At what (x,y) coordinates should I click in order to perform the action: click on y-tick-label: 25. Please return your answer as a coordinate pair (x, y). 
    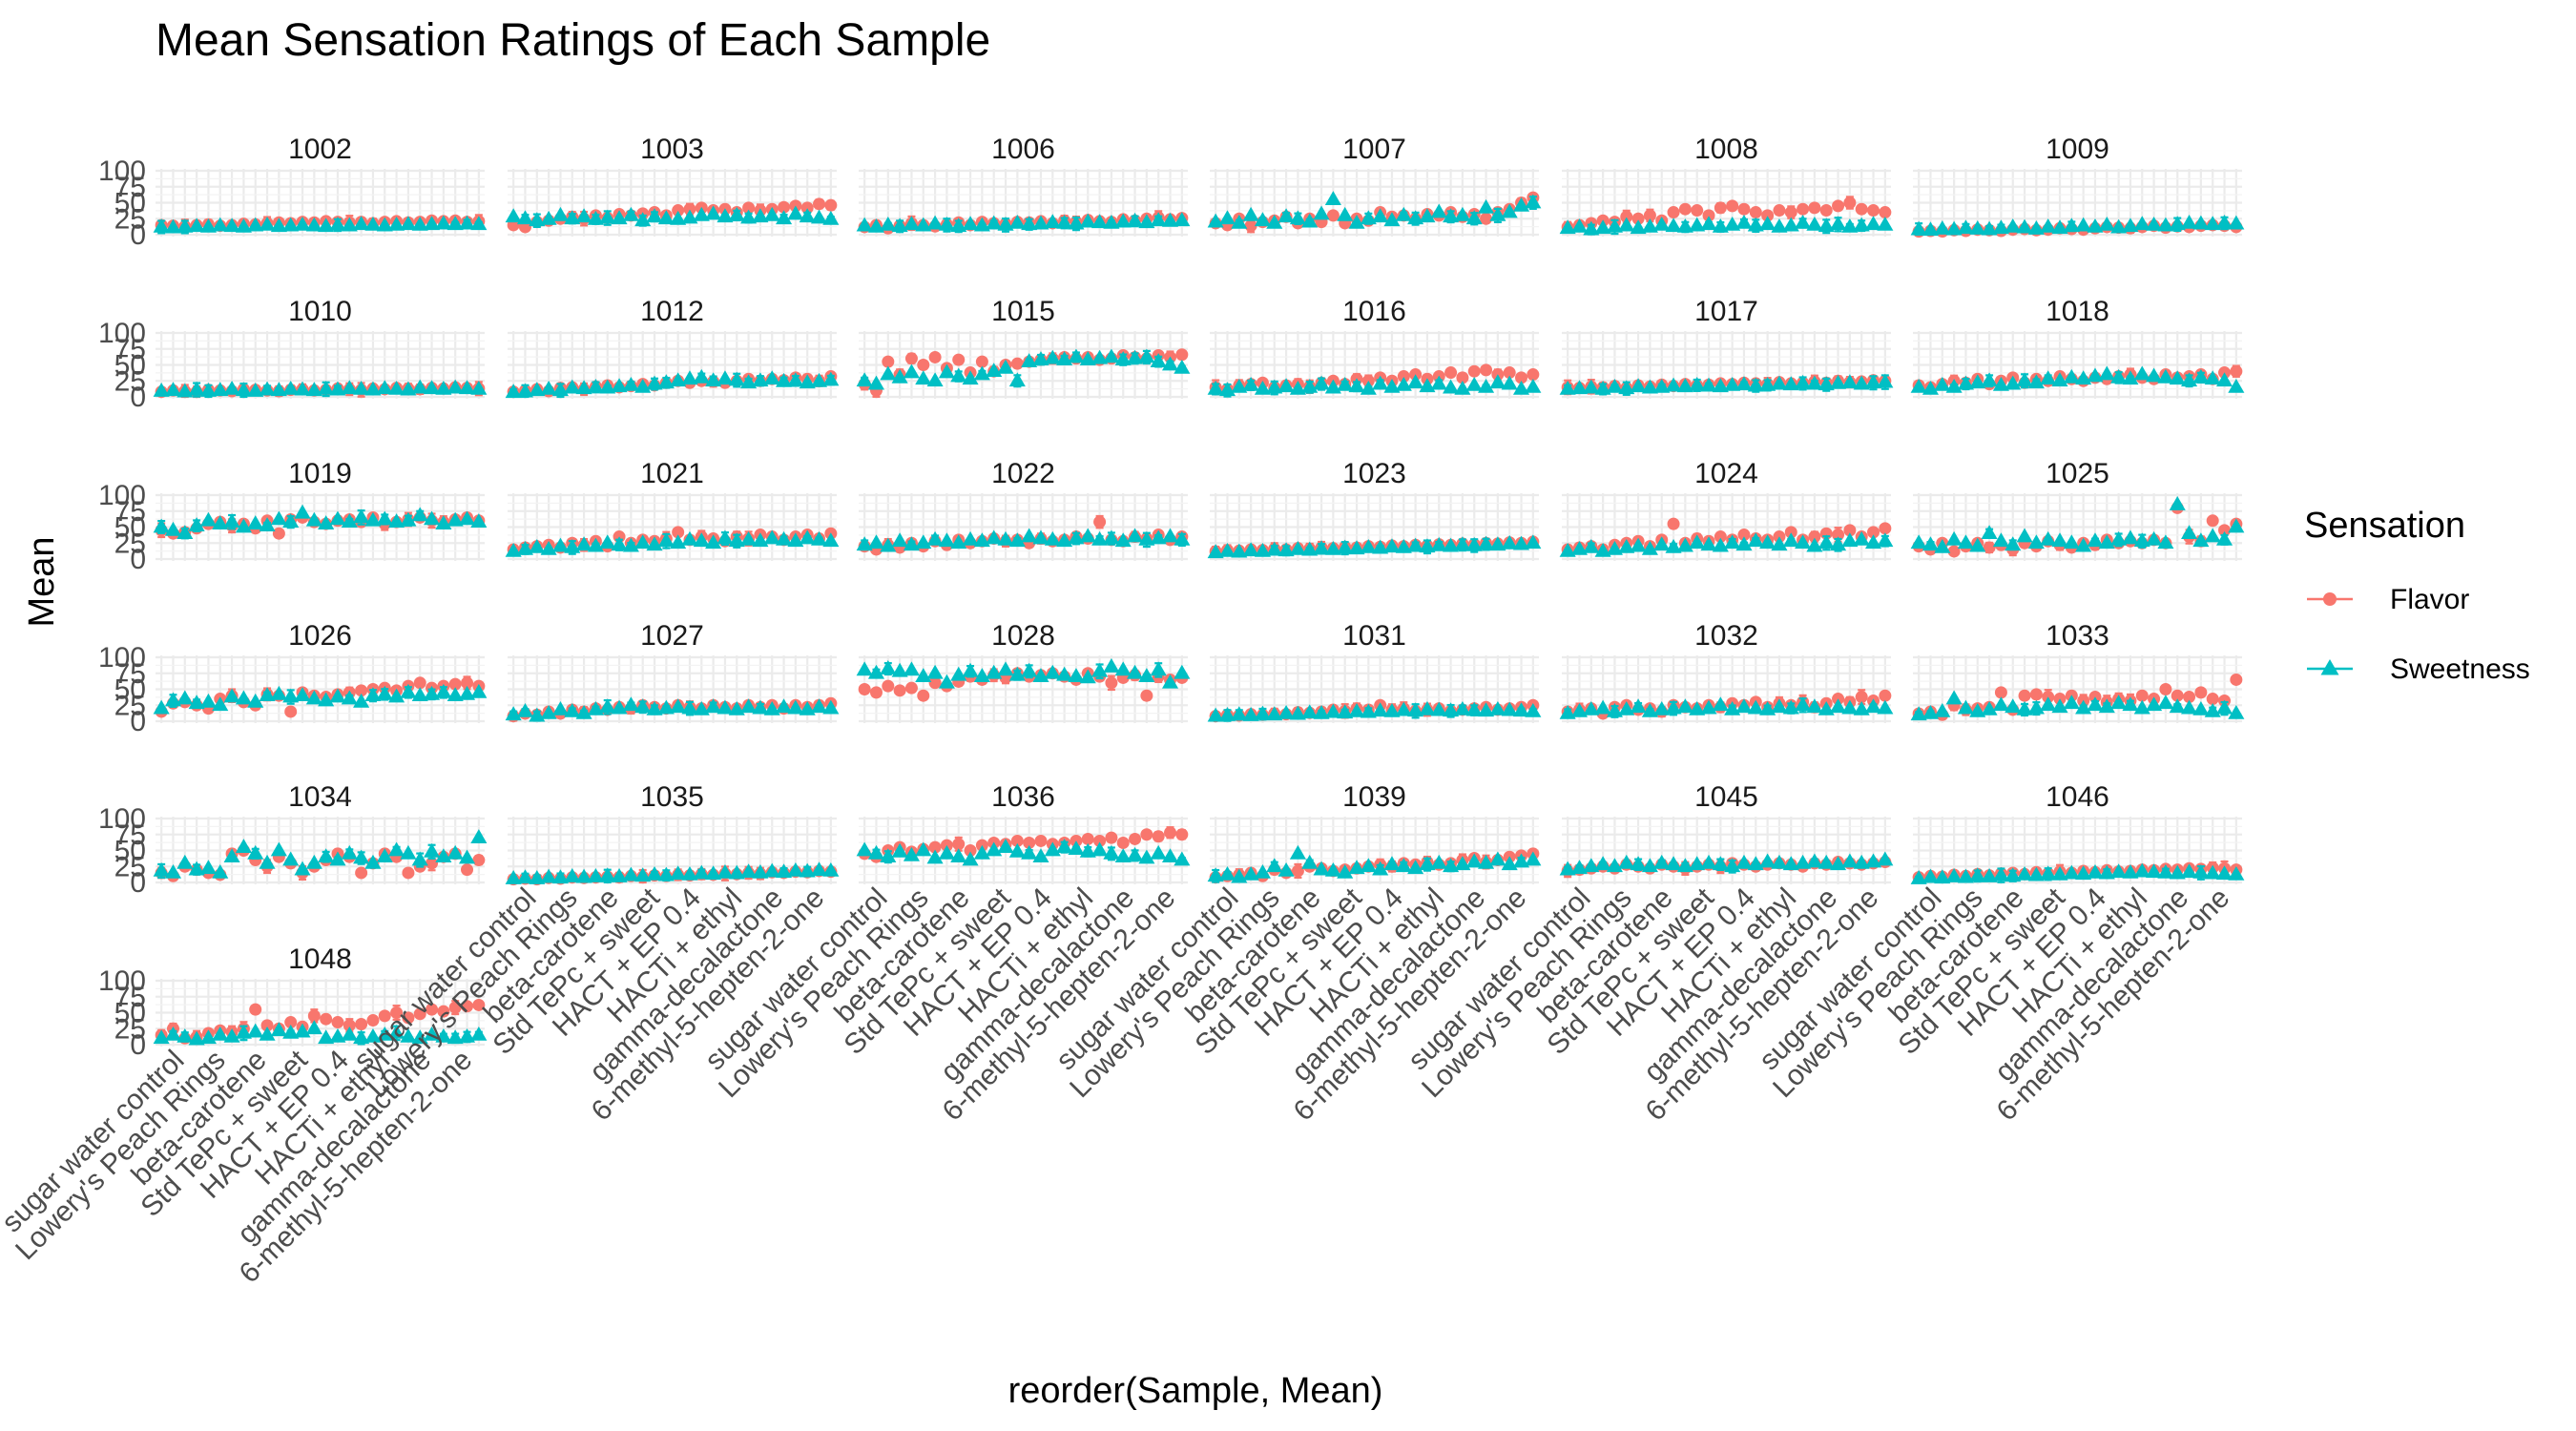
    Looking at the image, I should click on (130, 866).